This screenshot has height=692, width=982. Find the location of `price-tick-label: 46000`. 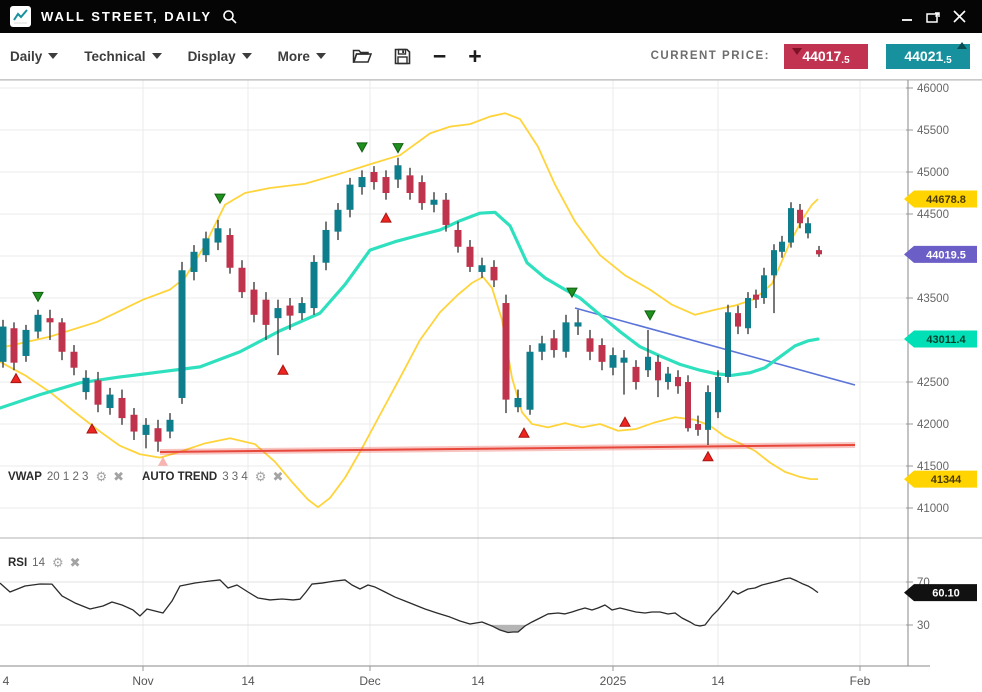

price-tick-label: 46000 is located at coordinates (933, 89).